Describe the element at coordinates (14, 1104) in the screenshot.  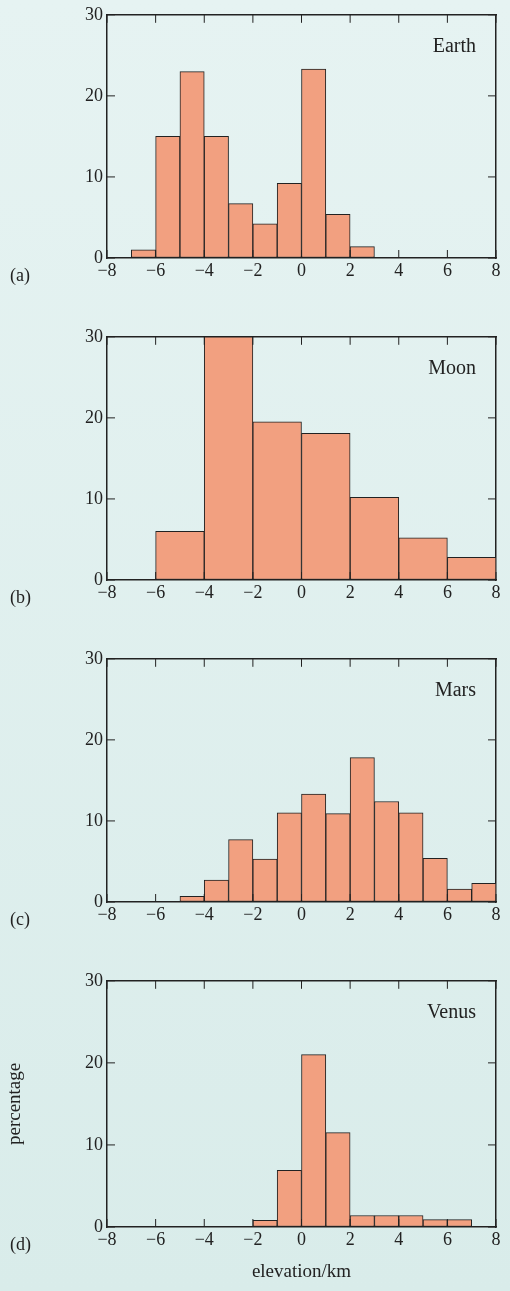
I see `y-axis-title: percentage` at that location.